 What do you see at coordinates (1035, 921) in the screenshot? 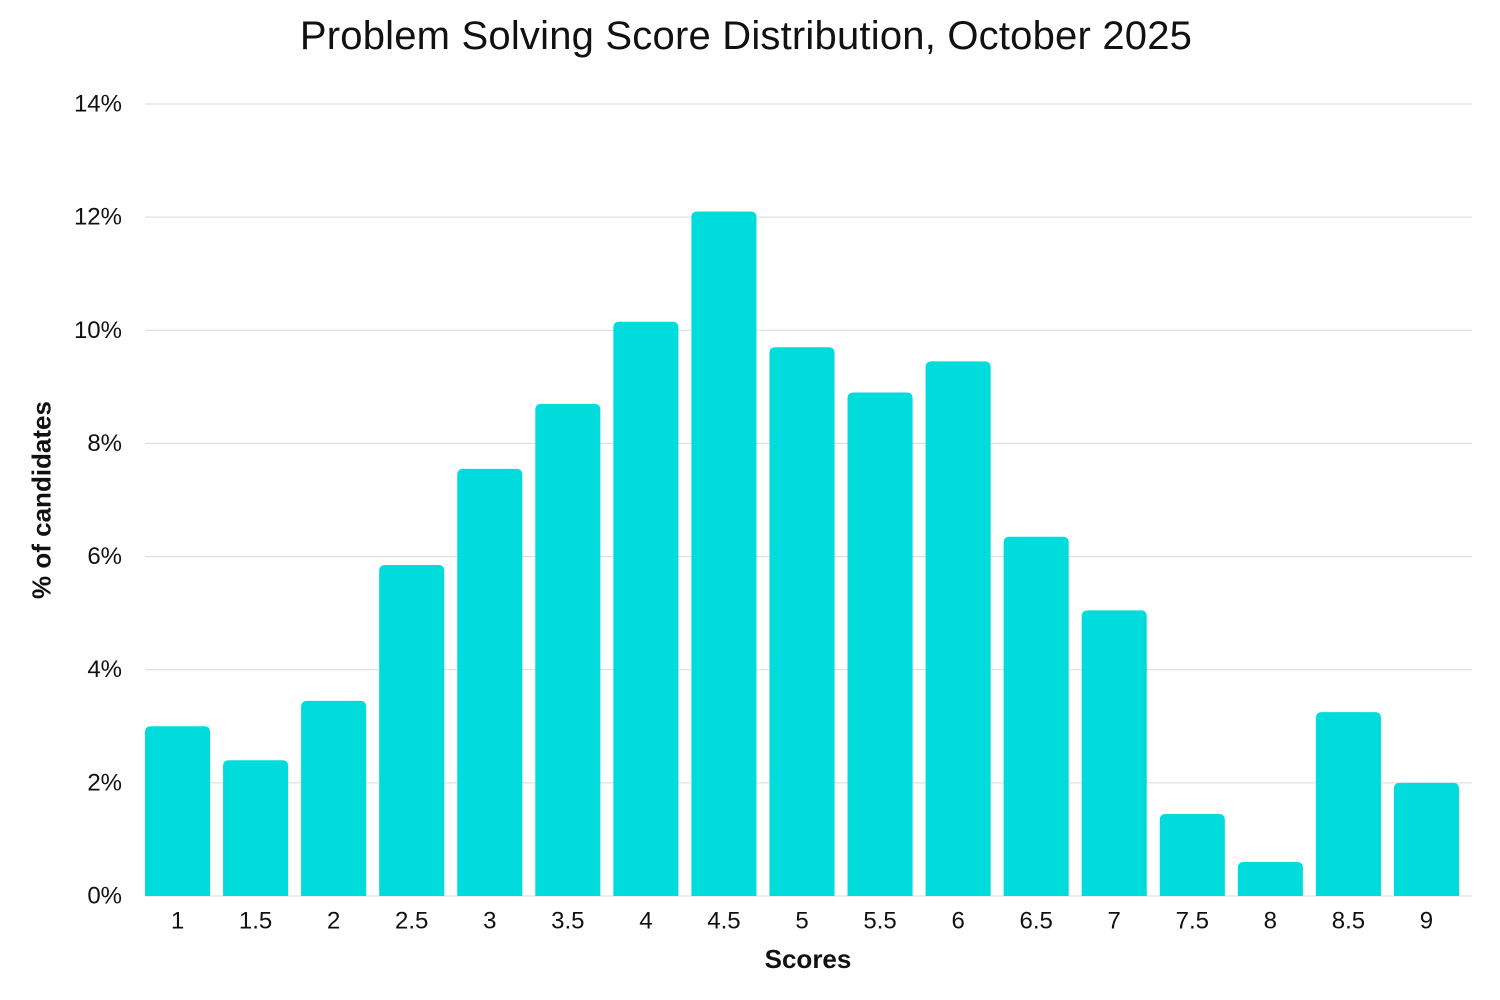
I see `x-tick-label: 6.5` at bounding box center [1035, 921].